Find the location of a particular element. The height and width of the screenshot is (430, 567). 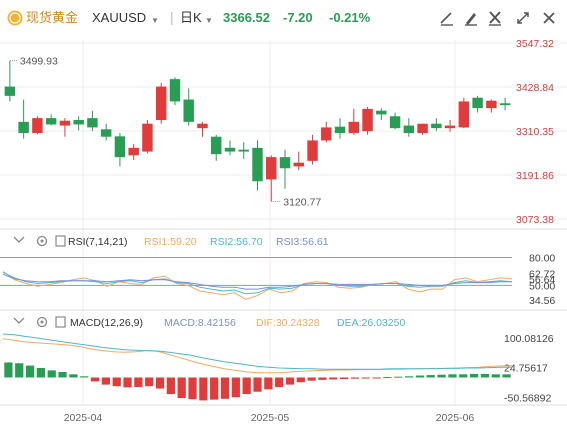

macd-histogram is located at coordinates (257, 381).